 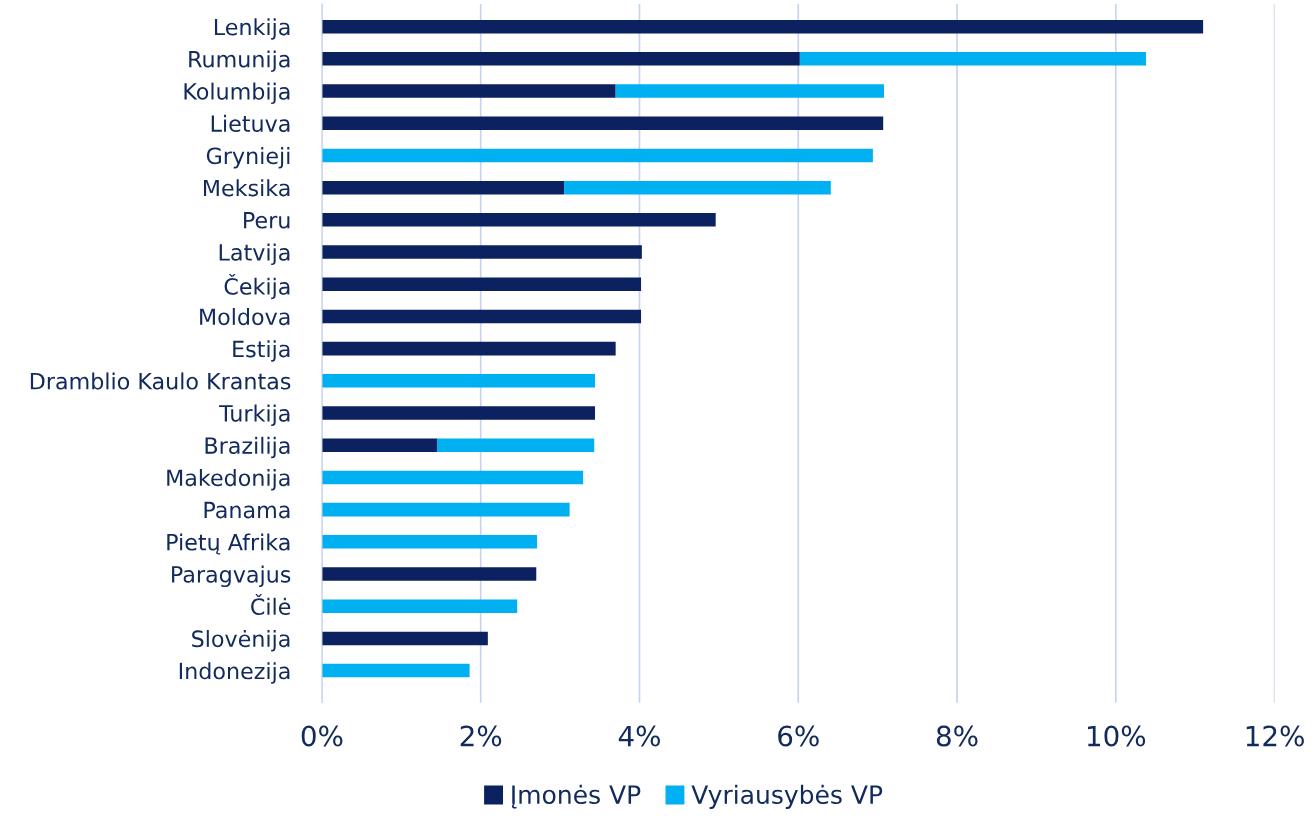 What do you see at coordinates (228, 479) in the screenshot?
I see `y-tick-label: Makedonija` at bounding box center [228, 479].